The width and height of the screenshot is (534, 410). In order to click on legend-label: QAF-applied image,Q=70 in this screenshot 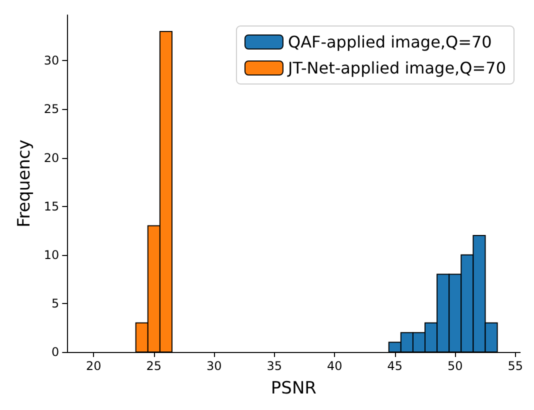, I will do `click(390, 42)`.